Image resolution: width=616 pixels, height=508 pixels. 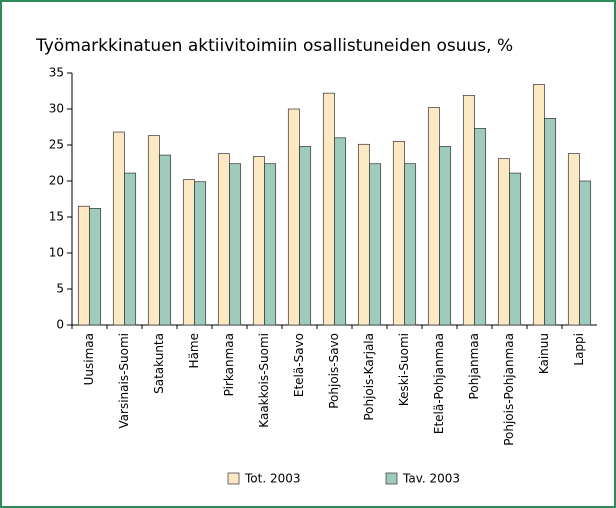 I want to click on x-tick-label: Satakunta, so click(x=159, y=363).